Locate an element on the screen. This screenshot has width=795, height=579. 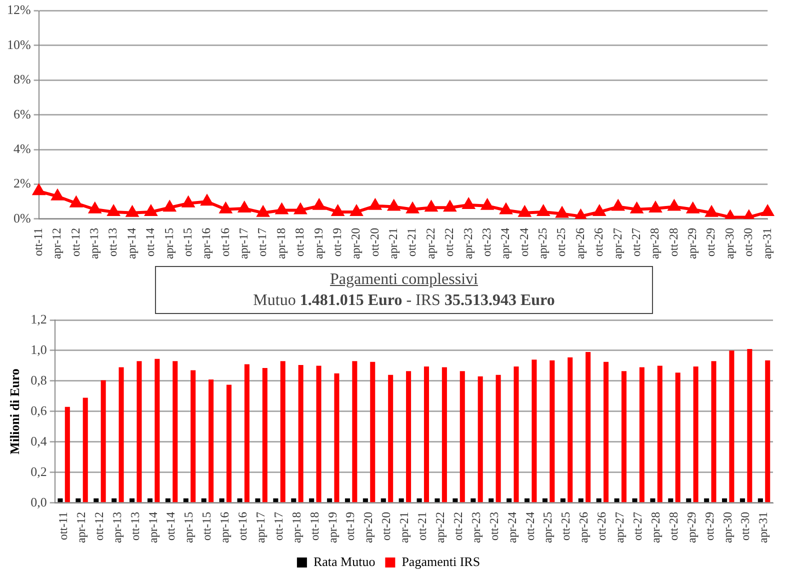
x-tick-label: ott-13 is located at coordinates (135, 526).